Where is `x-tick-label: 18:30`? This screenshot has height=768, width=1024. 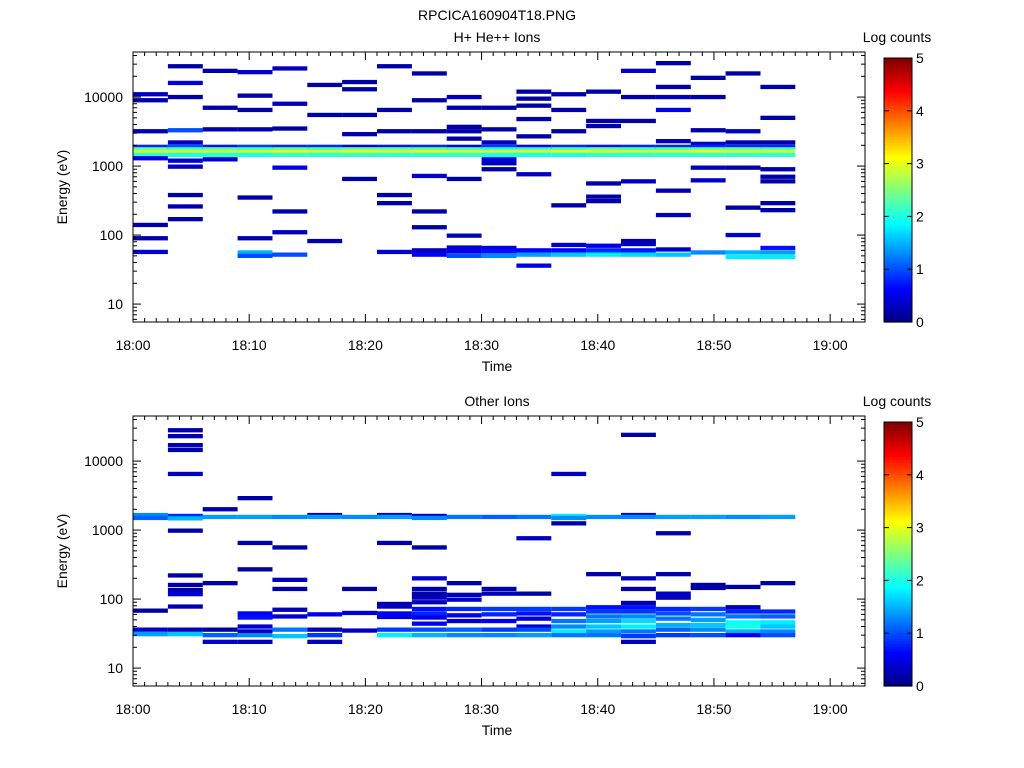 x-tick-label: 18:30 is located at coordinates (481, 345).